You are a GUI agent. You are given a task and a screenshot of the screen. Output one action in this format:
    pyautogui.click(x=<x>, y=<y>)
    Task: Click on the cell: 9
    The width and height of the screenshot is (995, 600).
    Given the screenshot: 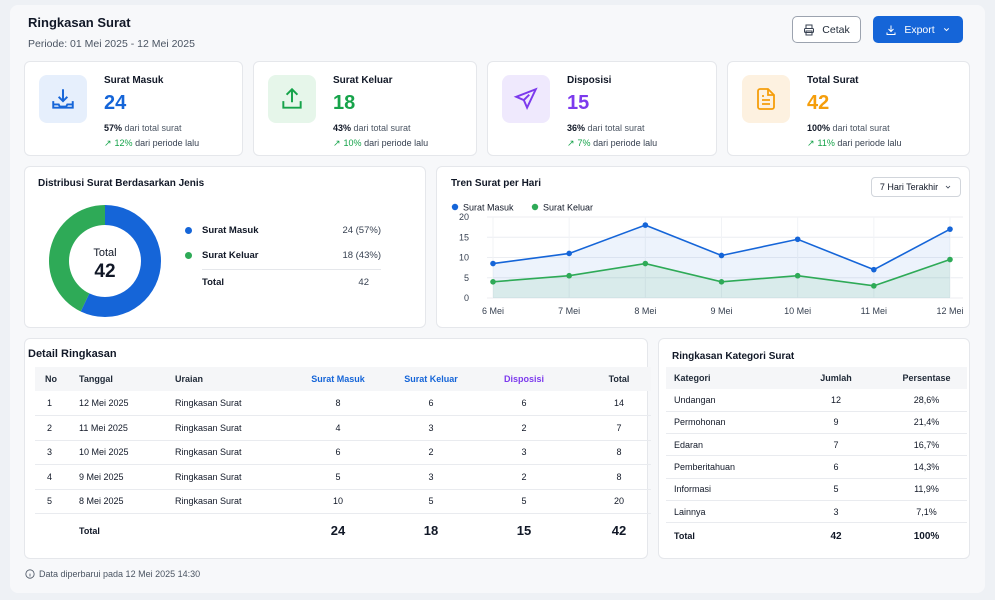 What is the action you would take?
    pyautogui.click(x=836, y=423)
    